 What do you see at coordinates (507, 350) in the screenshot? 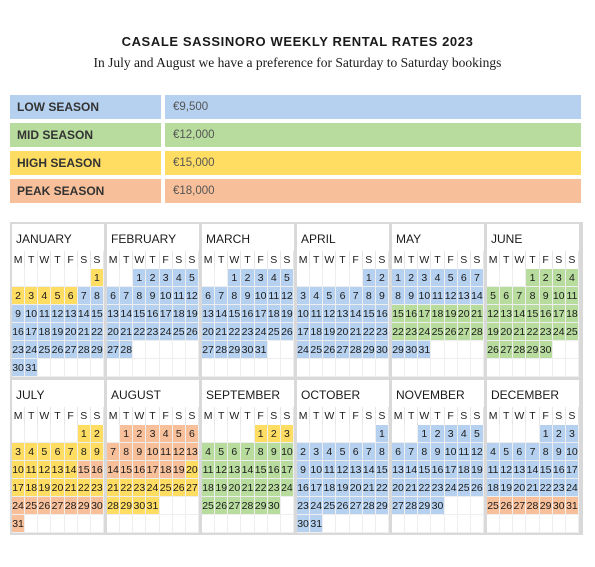
I see `day-cell: 27` at bounding box center [507, 350].